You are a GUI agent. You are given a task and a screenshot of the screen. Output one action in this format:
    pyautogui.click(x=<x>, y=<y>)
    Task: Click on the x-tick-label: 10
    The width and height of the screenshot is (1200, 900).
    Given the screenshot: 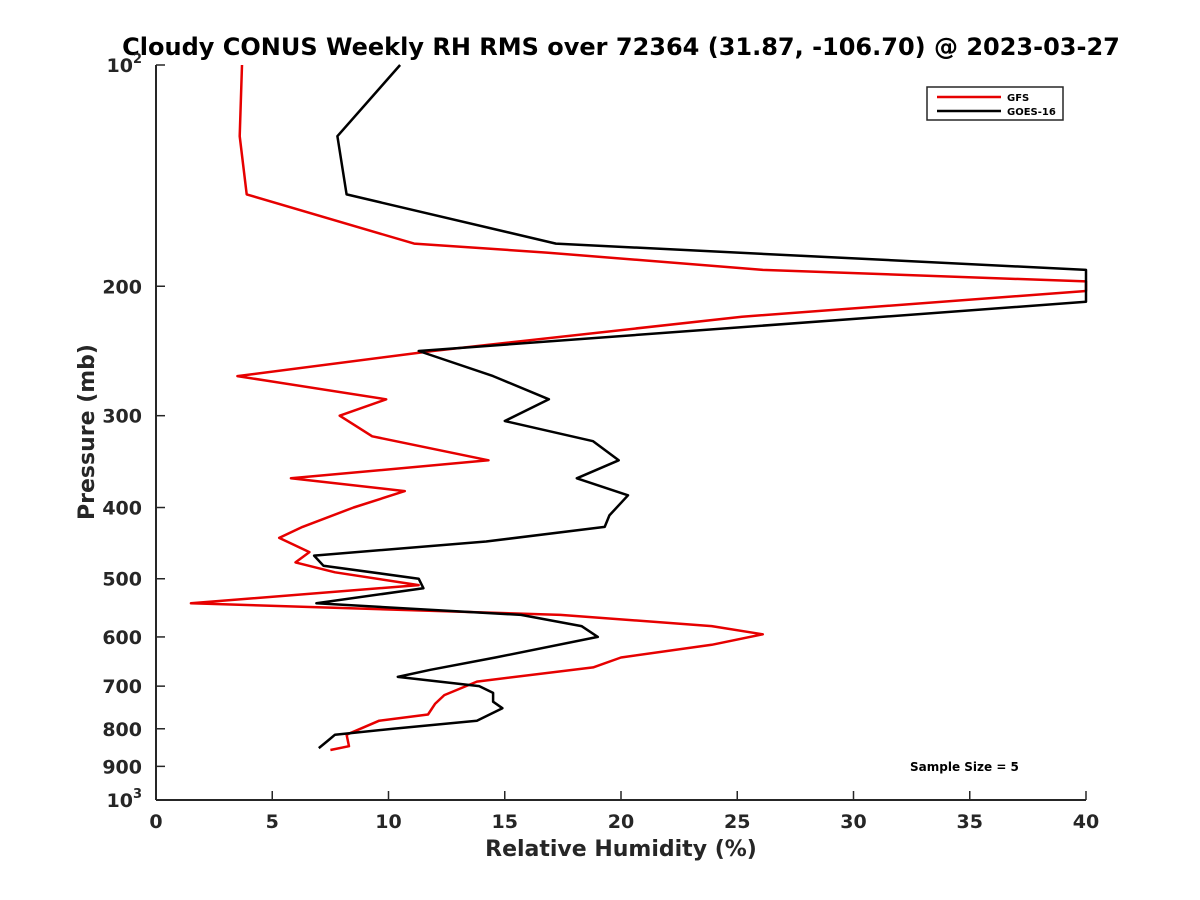 What is the action you would take?
    pyautogui.click(x=388, y=822)
    